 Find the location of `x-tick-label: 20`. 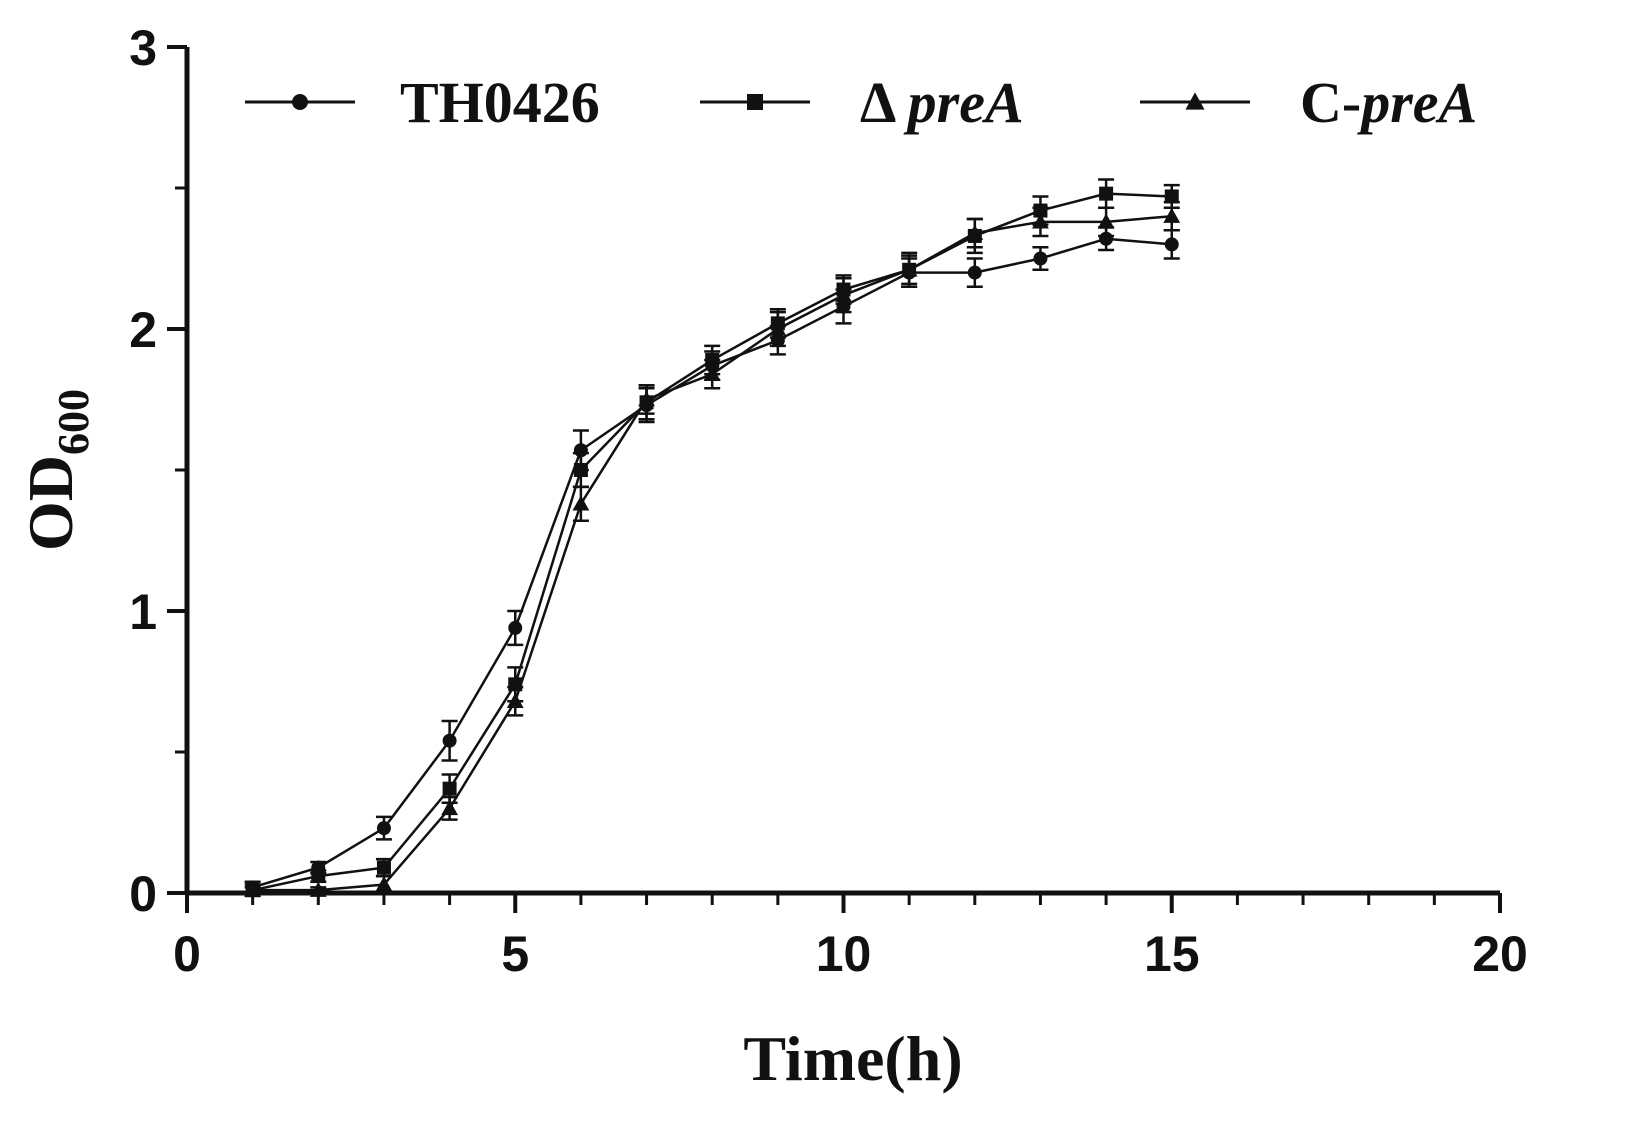

x-tick-label: 20 is located at coordinates (1500, 954).